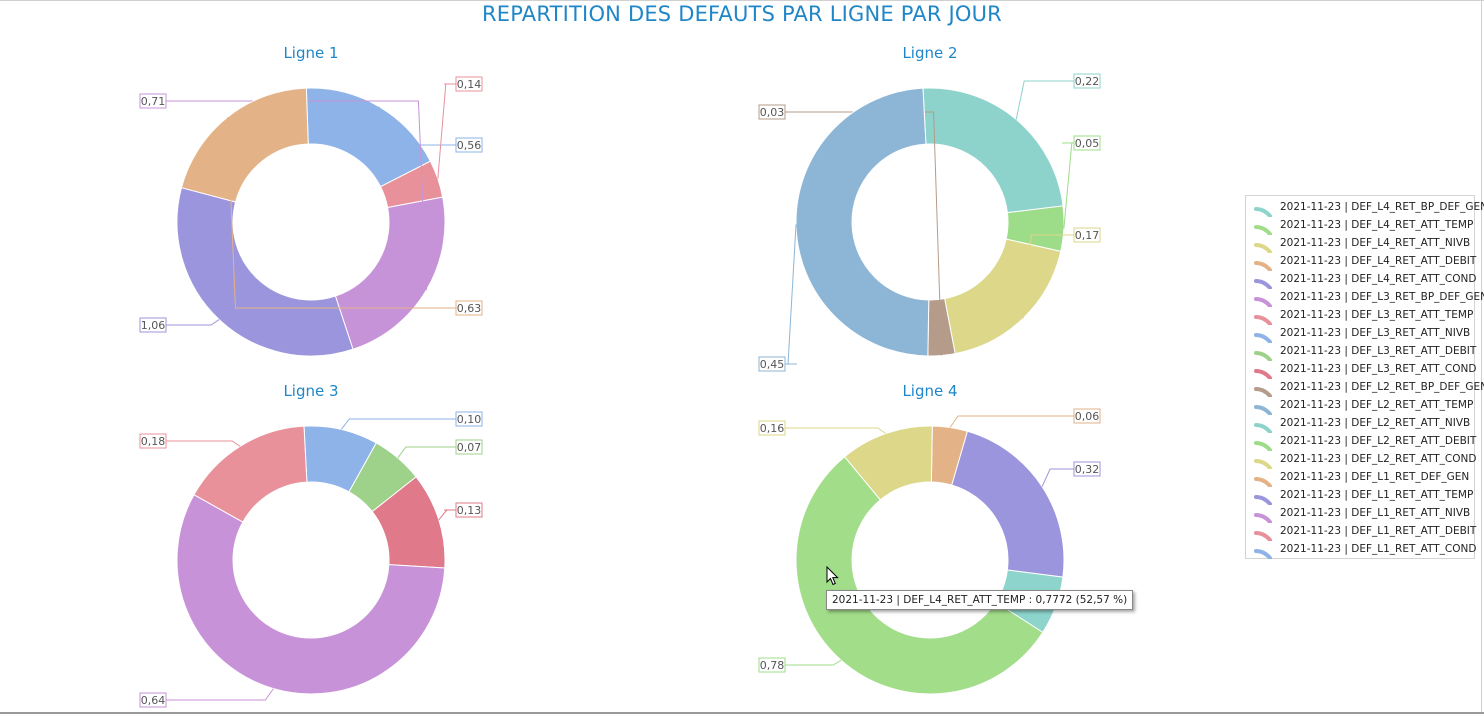  What do you see at coordinates (1087, 416) in the screenshot?
I see `data-label: 0,06` at bounding box center [1087, 416].